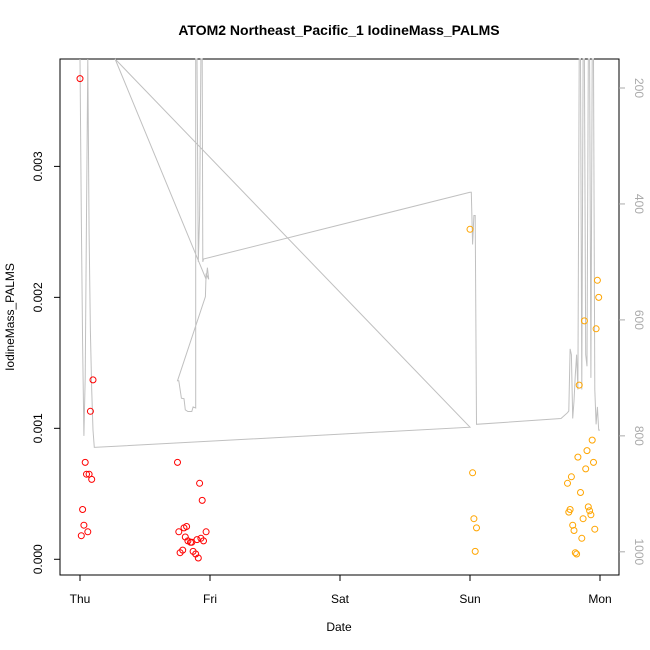 The width and height of the screenshot is (650, 650). What do you see at coordinates (639, 551) in the screenshot?
I see `right-tick-label: 1000` at bounding box center [639, 551].